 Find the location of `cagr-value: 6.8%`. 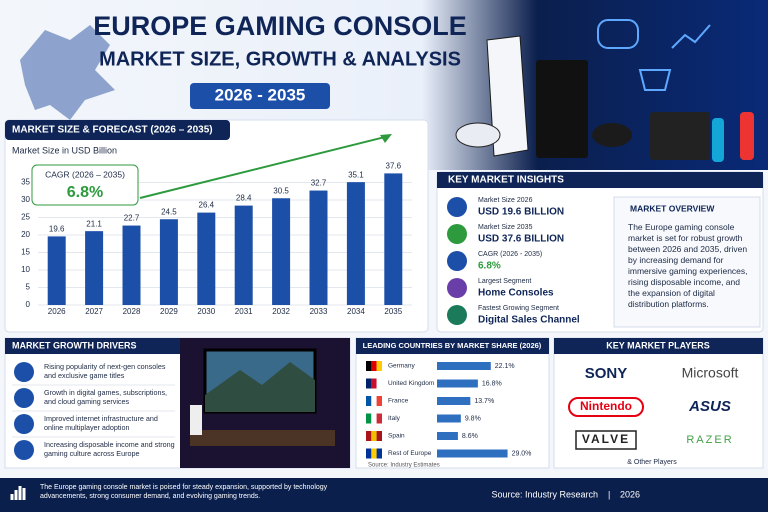

cagr-value: 6.8% is located at coordinates (85, 192).